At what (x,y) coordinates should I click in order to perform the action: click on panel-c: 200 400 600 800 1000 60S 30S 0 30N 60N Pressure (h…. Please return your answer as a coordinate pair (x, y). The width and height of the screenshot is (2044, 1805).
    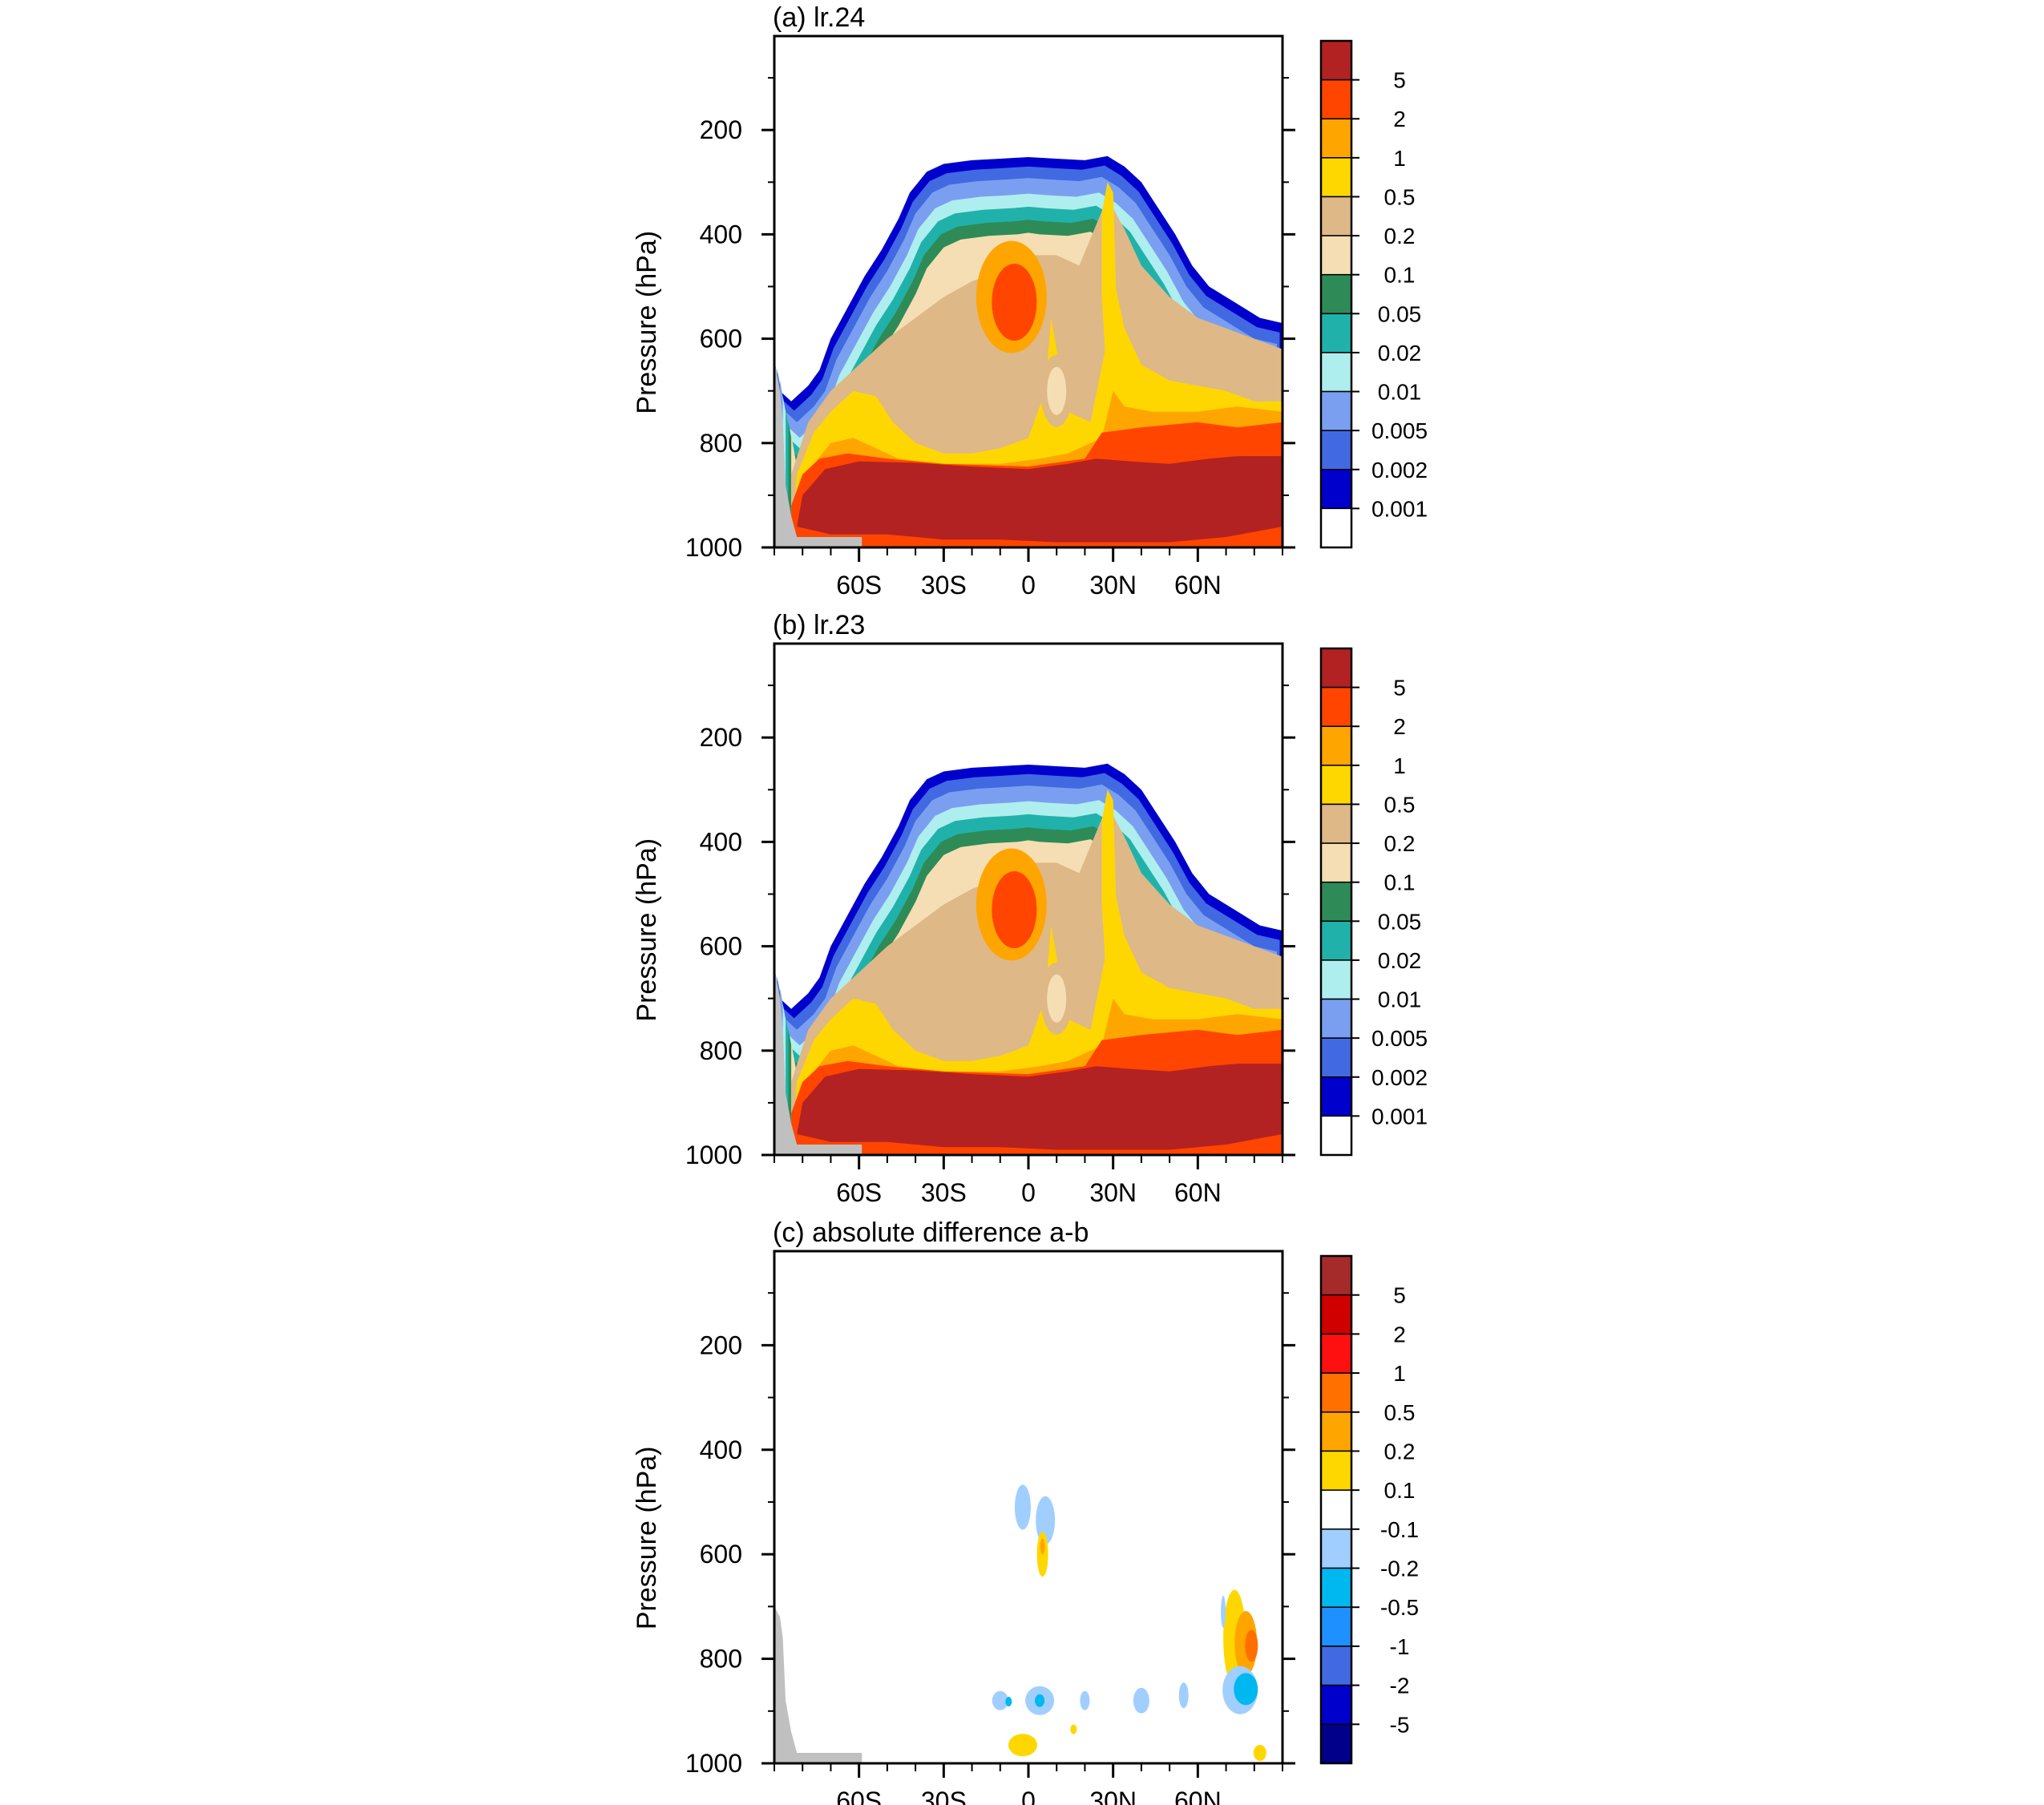
    Looking at the image, I should click on (1025, 1511).